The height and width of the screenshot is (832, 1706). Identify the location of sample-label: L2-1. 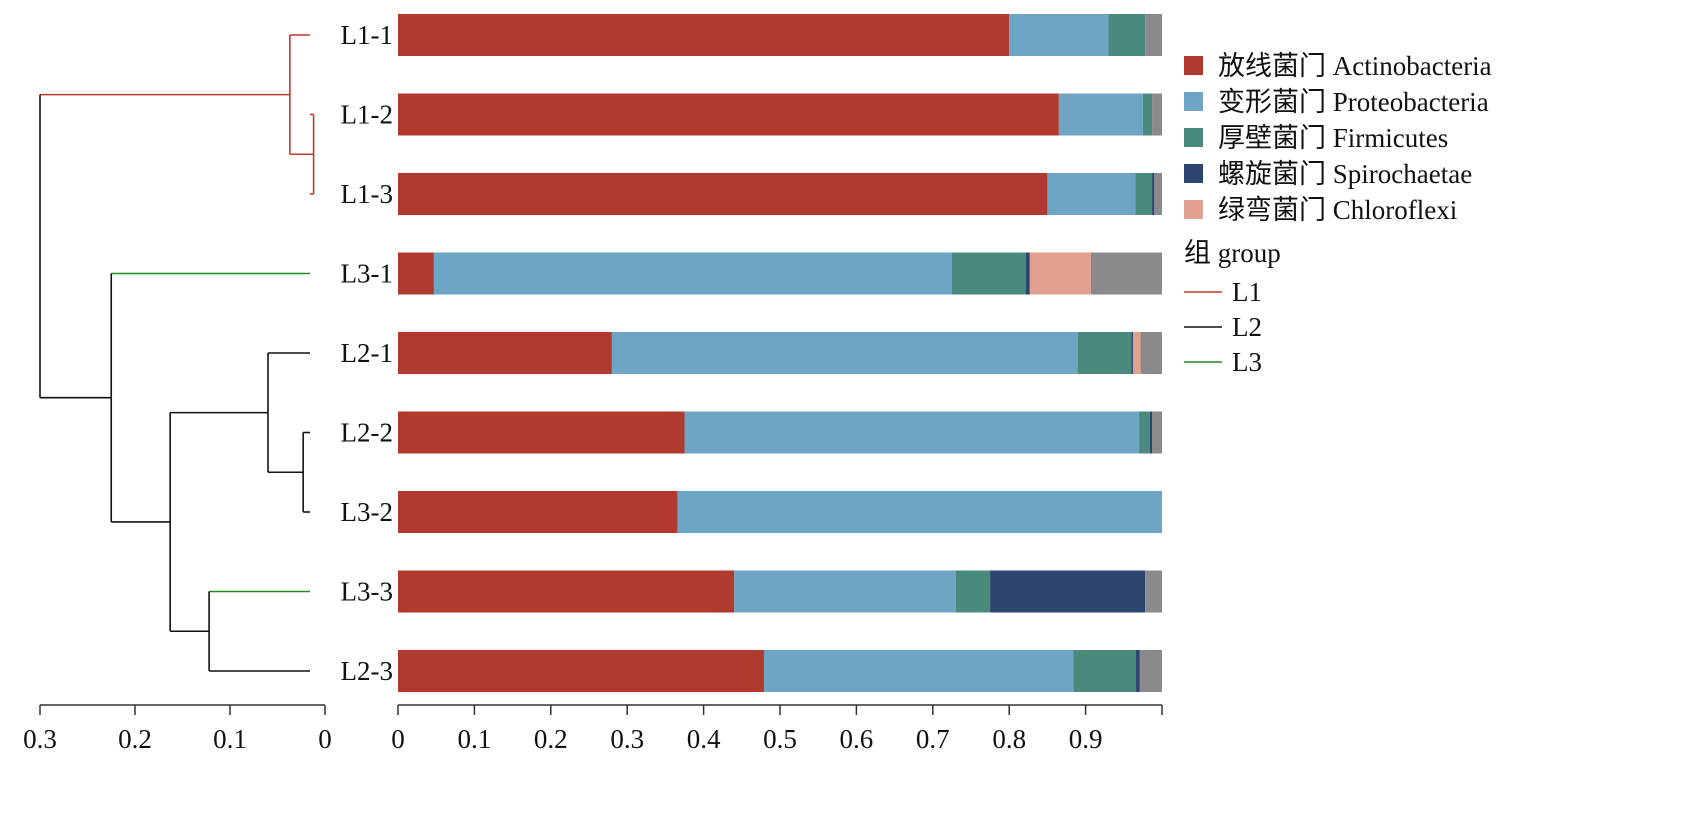
(367, 353).